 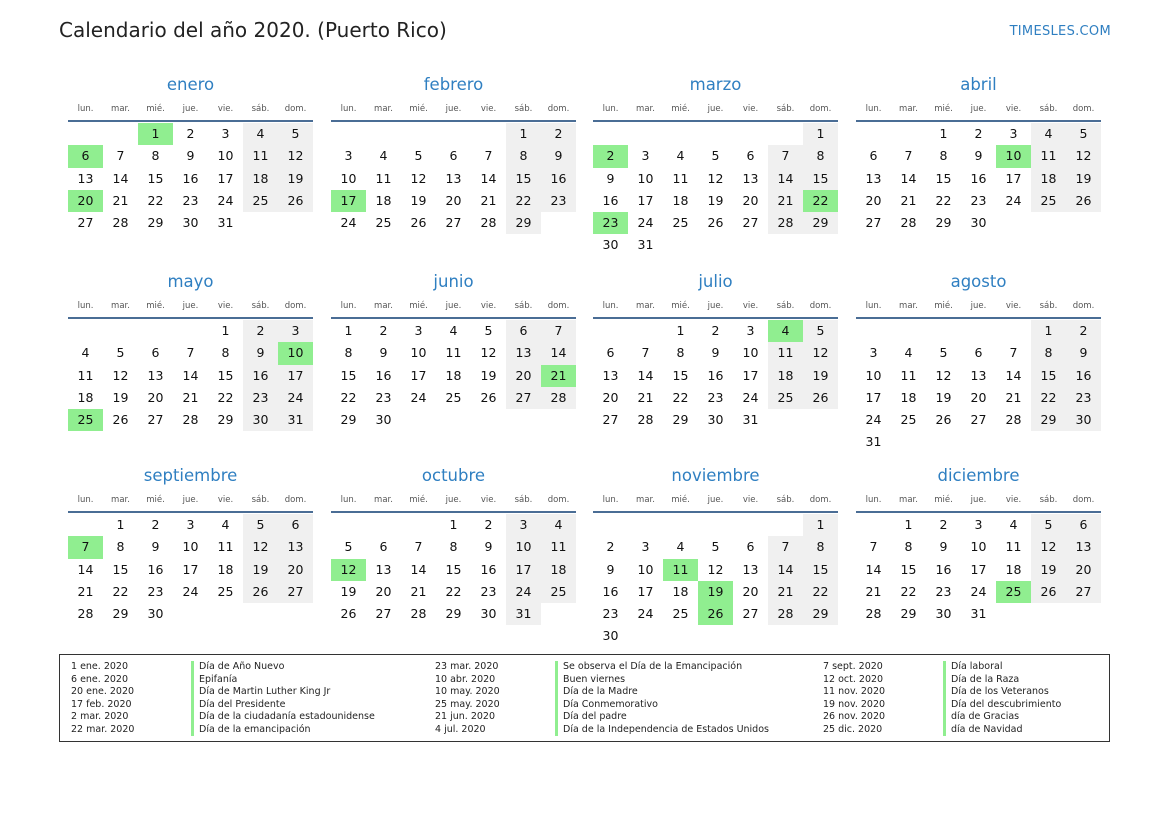 What do you see at coordinates (348, 614) in the screenshot?
I see `day-cell: 26` at bounding box center [348, 614].